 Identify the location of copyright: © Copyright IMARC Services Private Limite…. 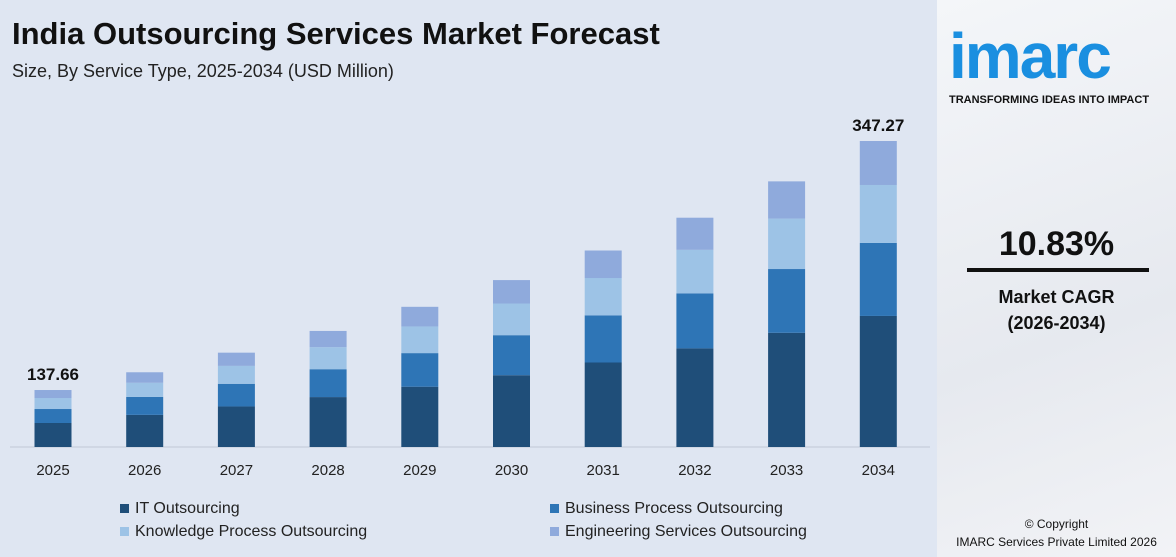
(1056, 533).